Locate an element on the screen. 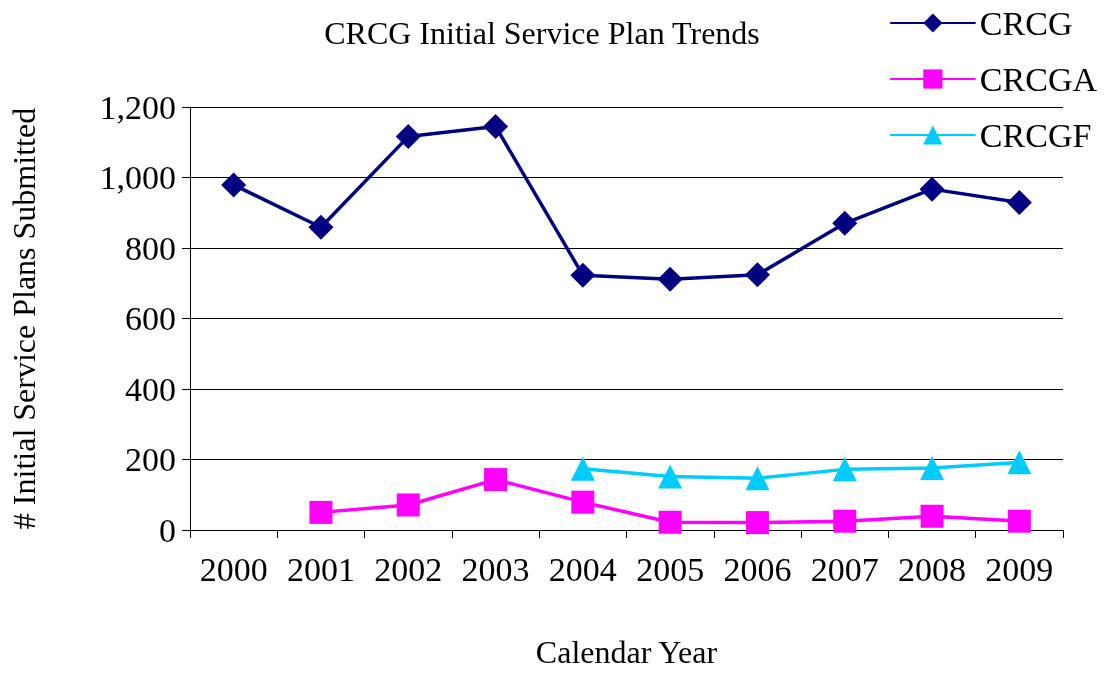 This screenshot has width=1105, height=673. x-tick-label: 2001 is located at coordinates (320, 569).